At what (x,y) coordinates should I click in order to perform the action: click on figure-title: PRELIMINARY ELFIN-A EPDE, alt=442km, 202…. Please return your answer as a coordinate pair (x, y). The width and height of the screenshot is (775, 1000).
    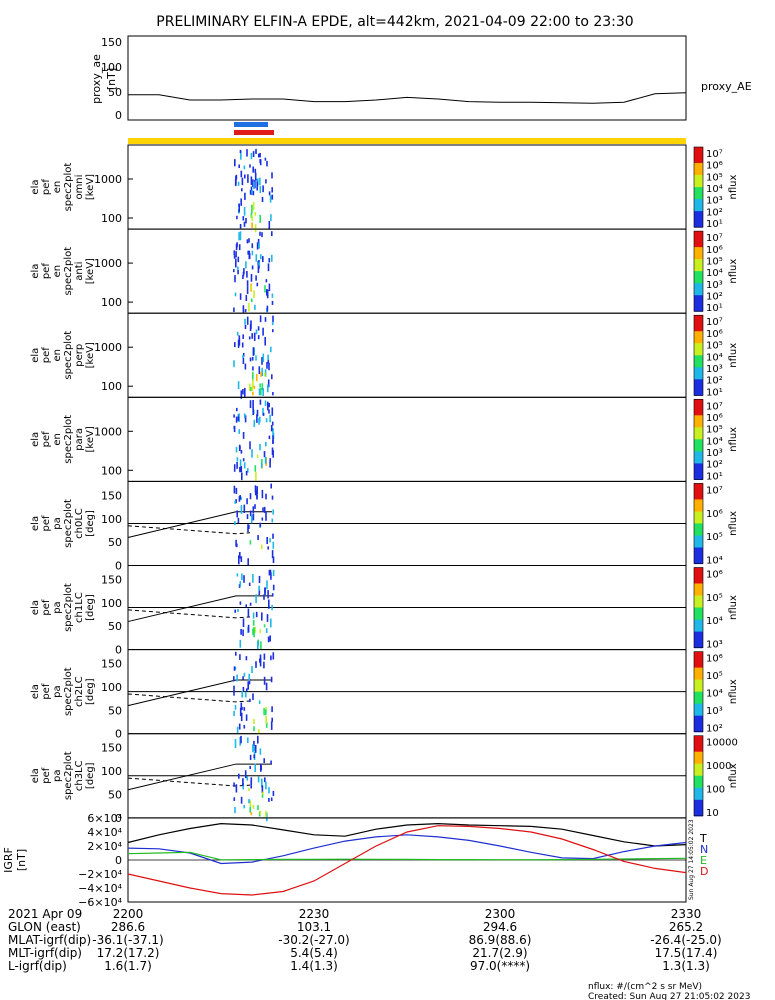
    Looking at the image, I should click on (394, 22).